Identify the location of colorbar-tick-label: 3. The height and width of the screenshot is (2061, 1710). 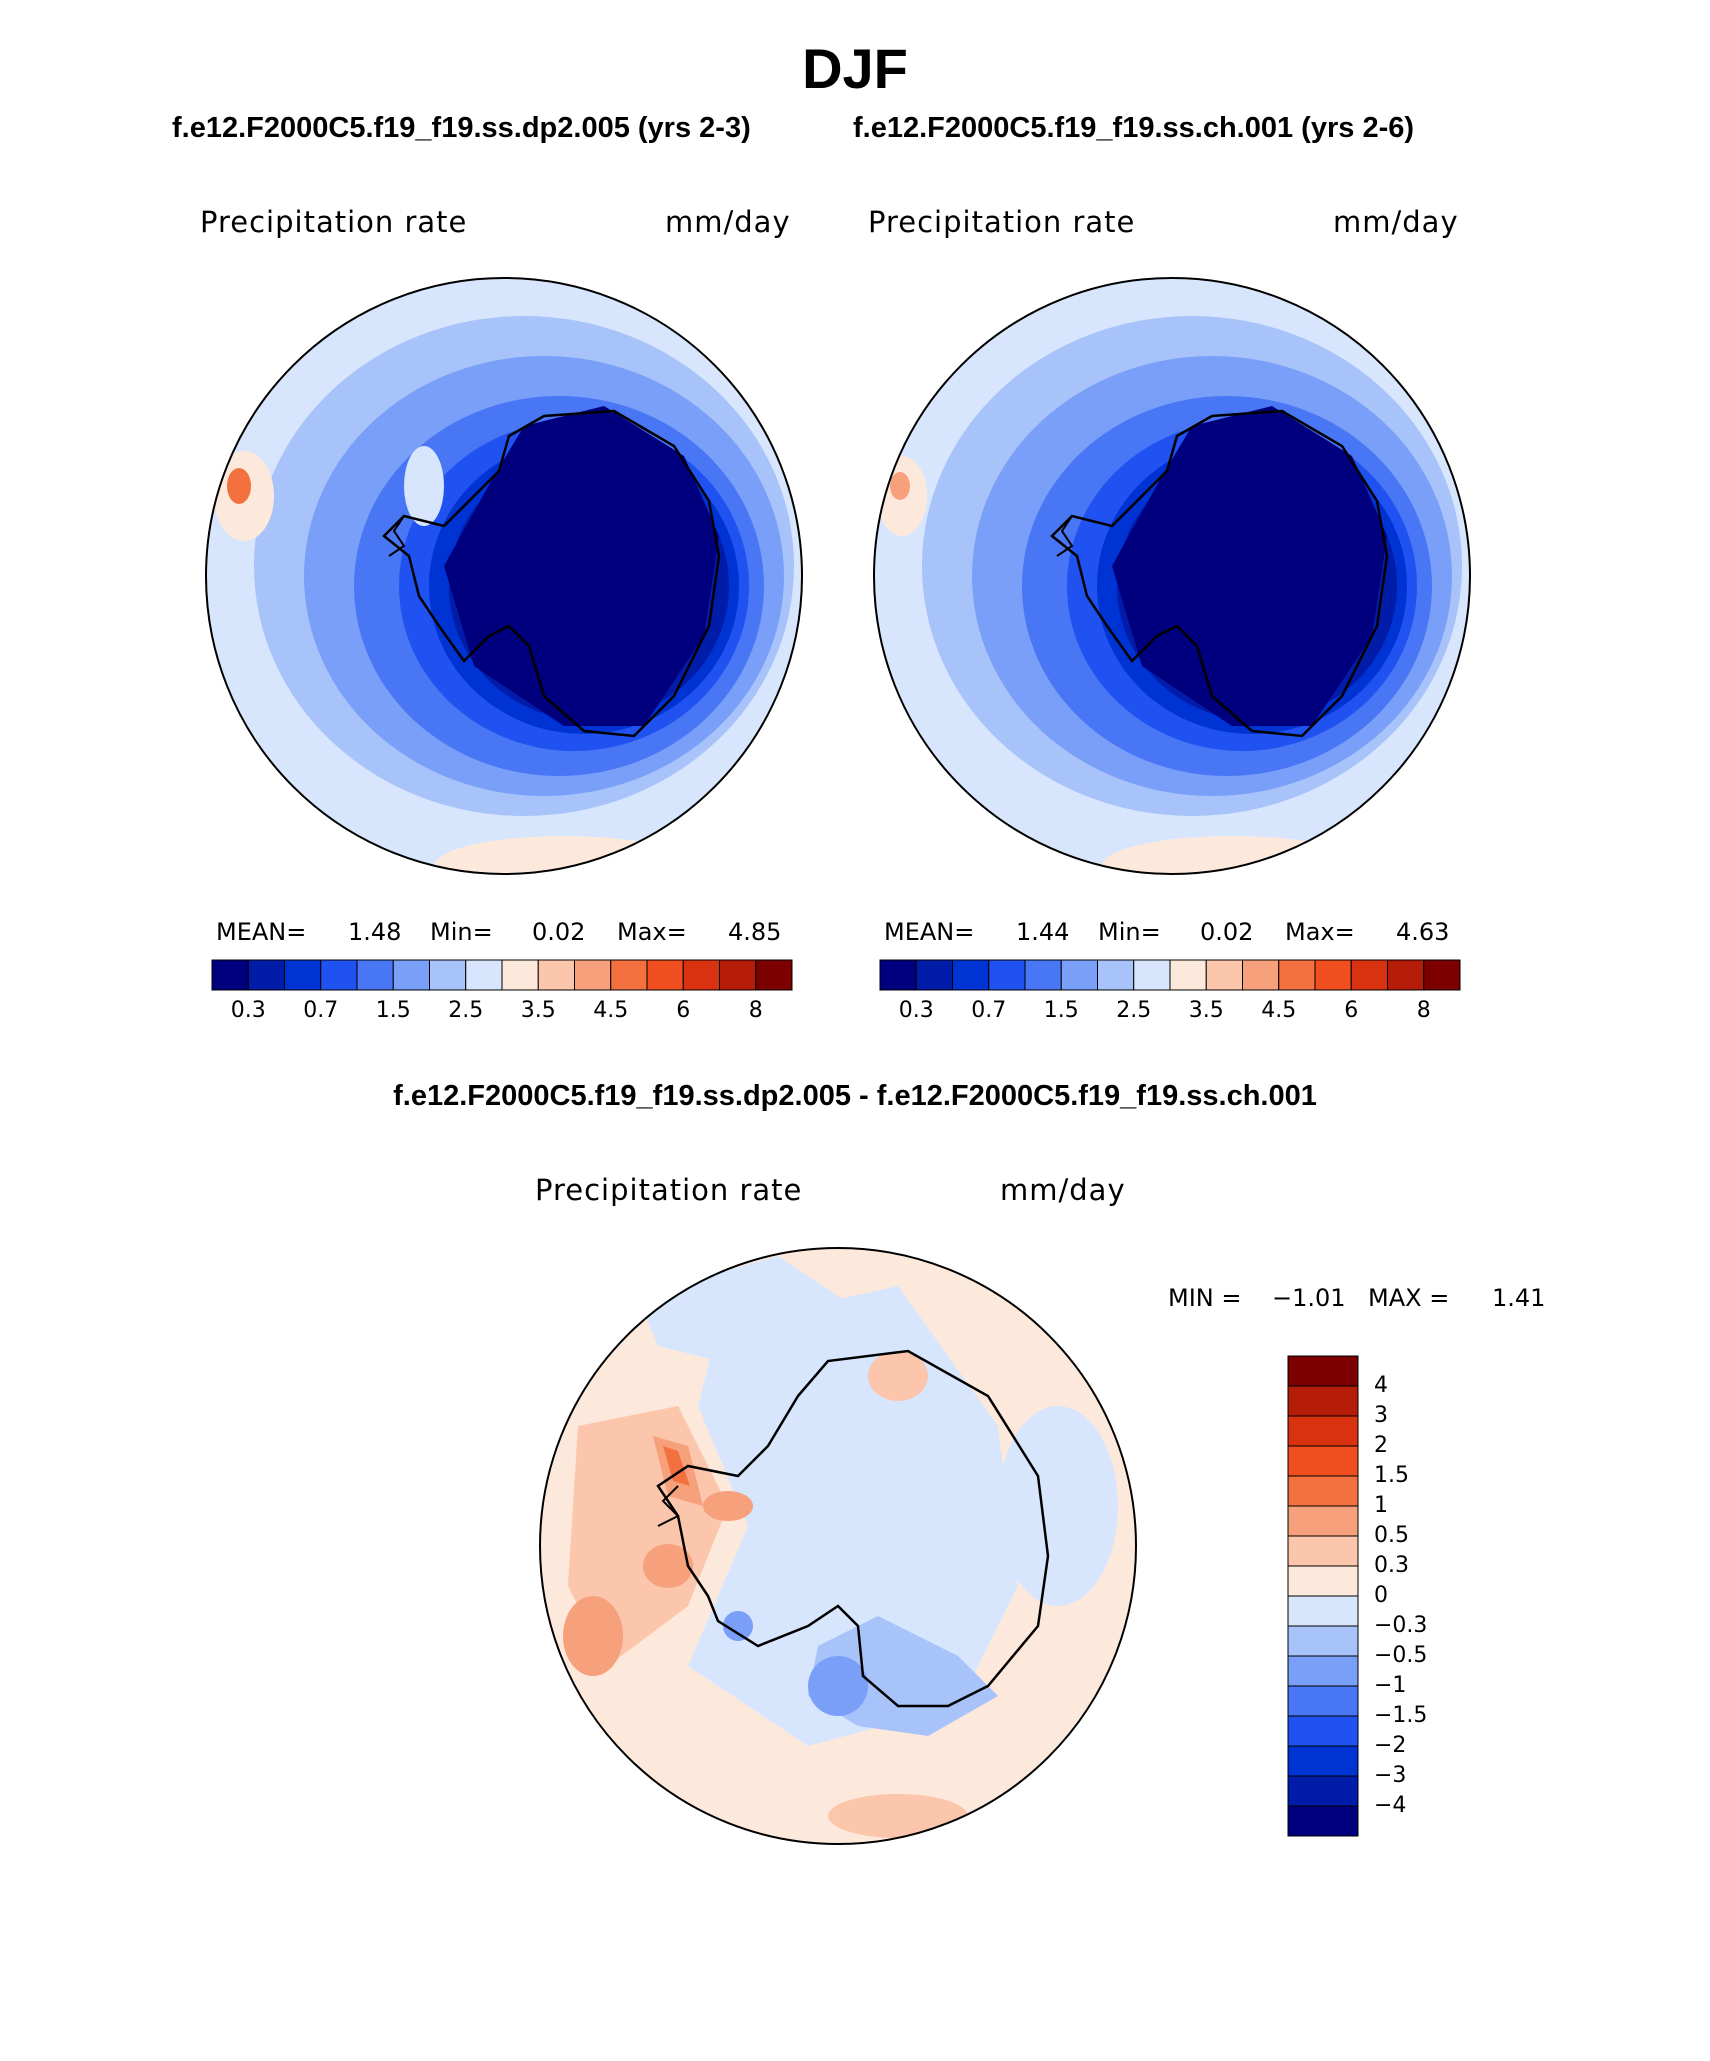
(1381, 1415).